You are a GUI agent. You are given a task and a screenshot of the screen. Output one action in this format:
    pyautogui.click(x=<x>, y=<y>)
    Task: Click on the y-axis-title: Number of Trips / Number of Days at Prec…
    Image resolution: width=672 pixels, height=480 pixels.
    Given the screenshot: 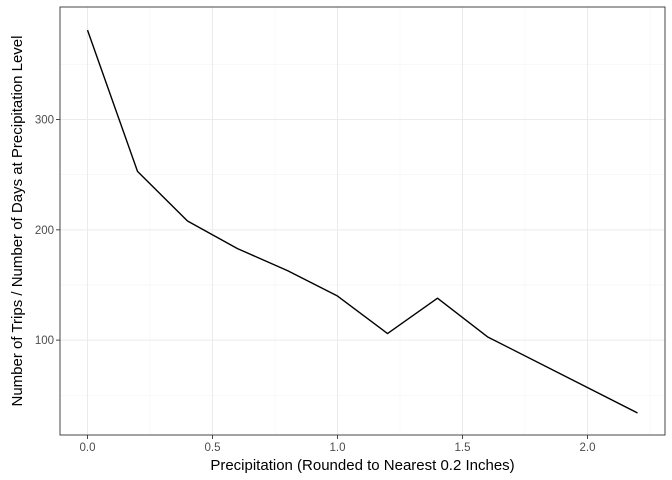 What is the action you would take?
    pyautogui.click(x=17, y=221)
    